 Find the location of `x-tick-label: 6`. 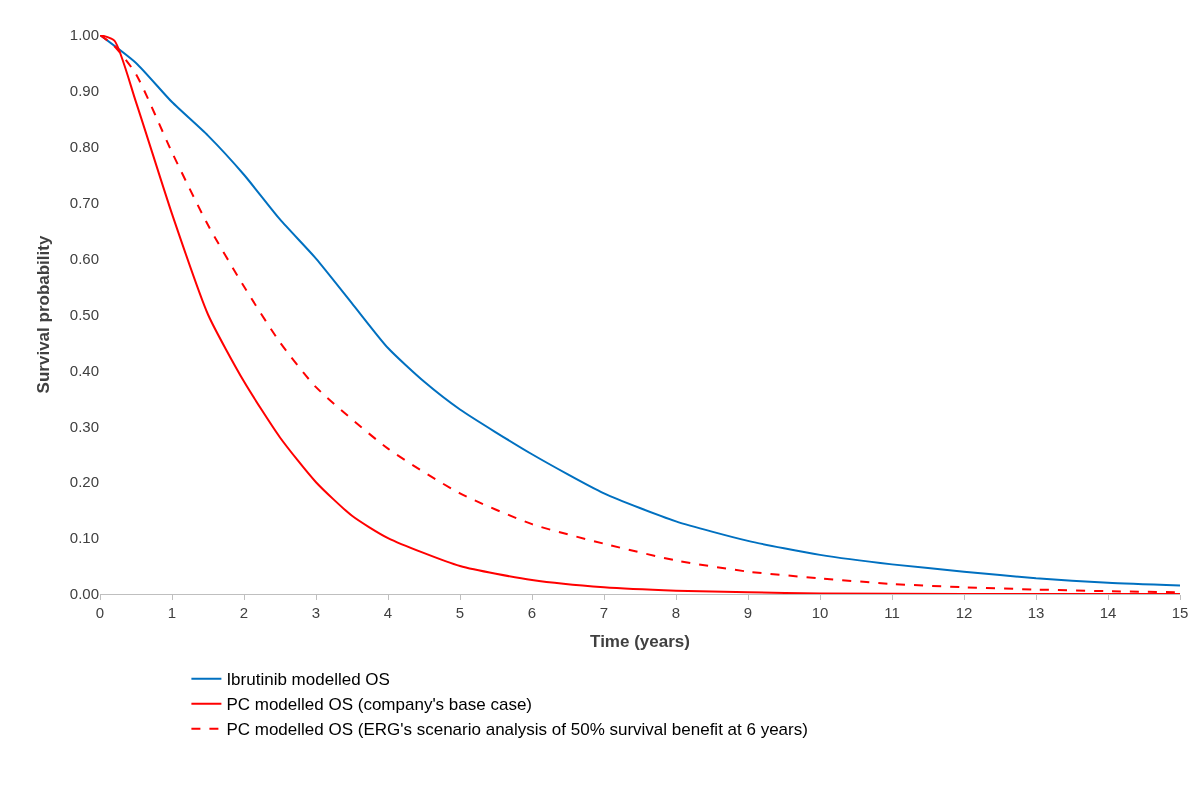

x-tick-label: 6 is located at coordinates (532, 612).